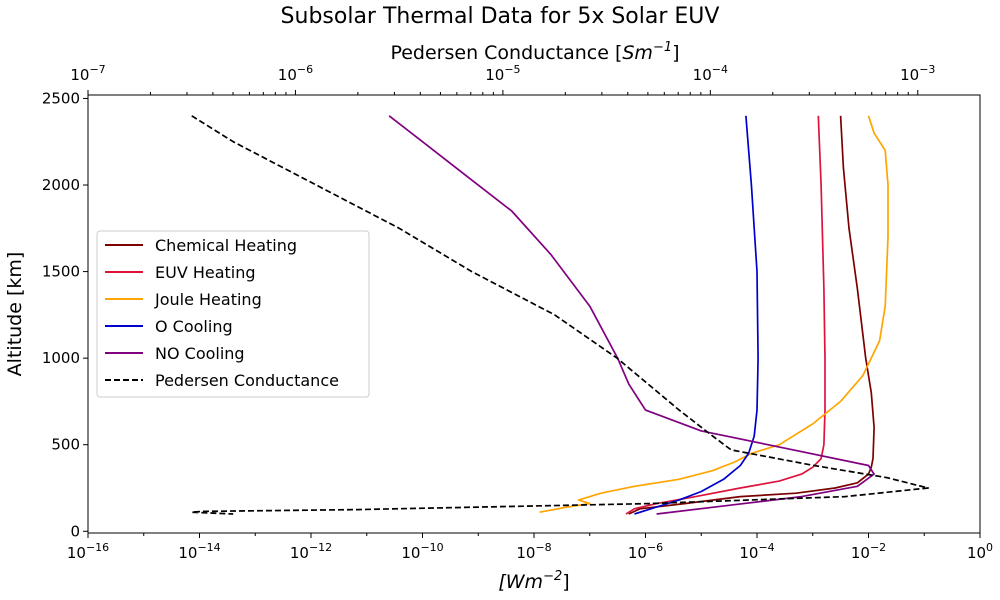 Image resolution: width=1000 pixels, height=600 pixels. What do you see at coordinates (710, 73) in the screenshot?
I see `top-tick-label: 10⁻⁴` at bounding box center [710, 73].